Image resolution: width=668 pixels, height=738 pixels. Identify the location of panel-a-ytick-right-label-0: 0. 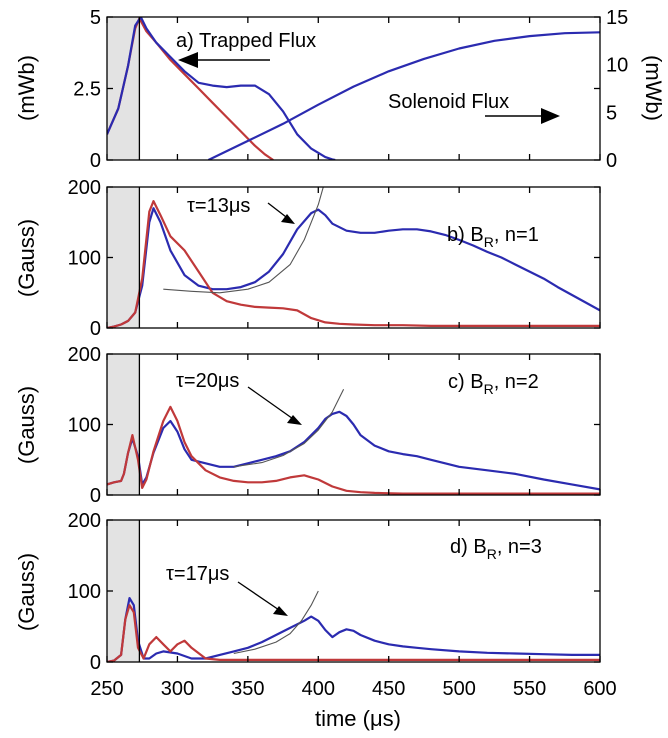
(611, 161).